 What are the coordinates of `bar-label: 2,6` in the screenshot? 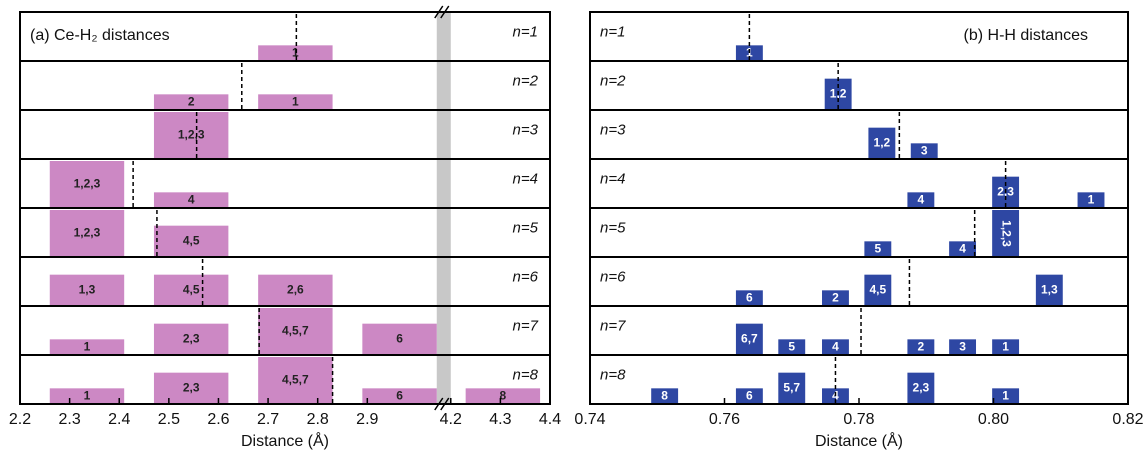 It's located at (295, 290).